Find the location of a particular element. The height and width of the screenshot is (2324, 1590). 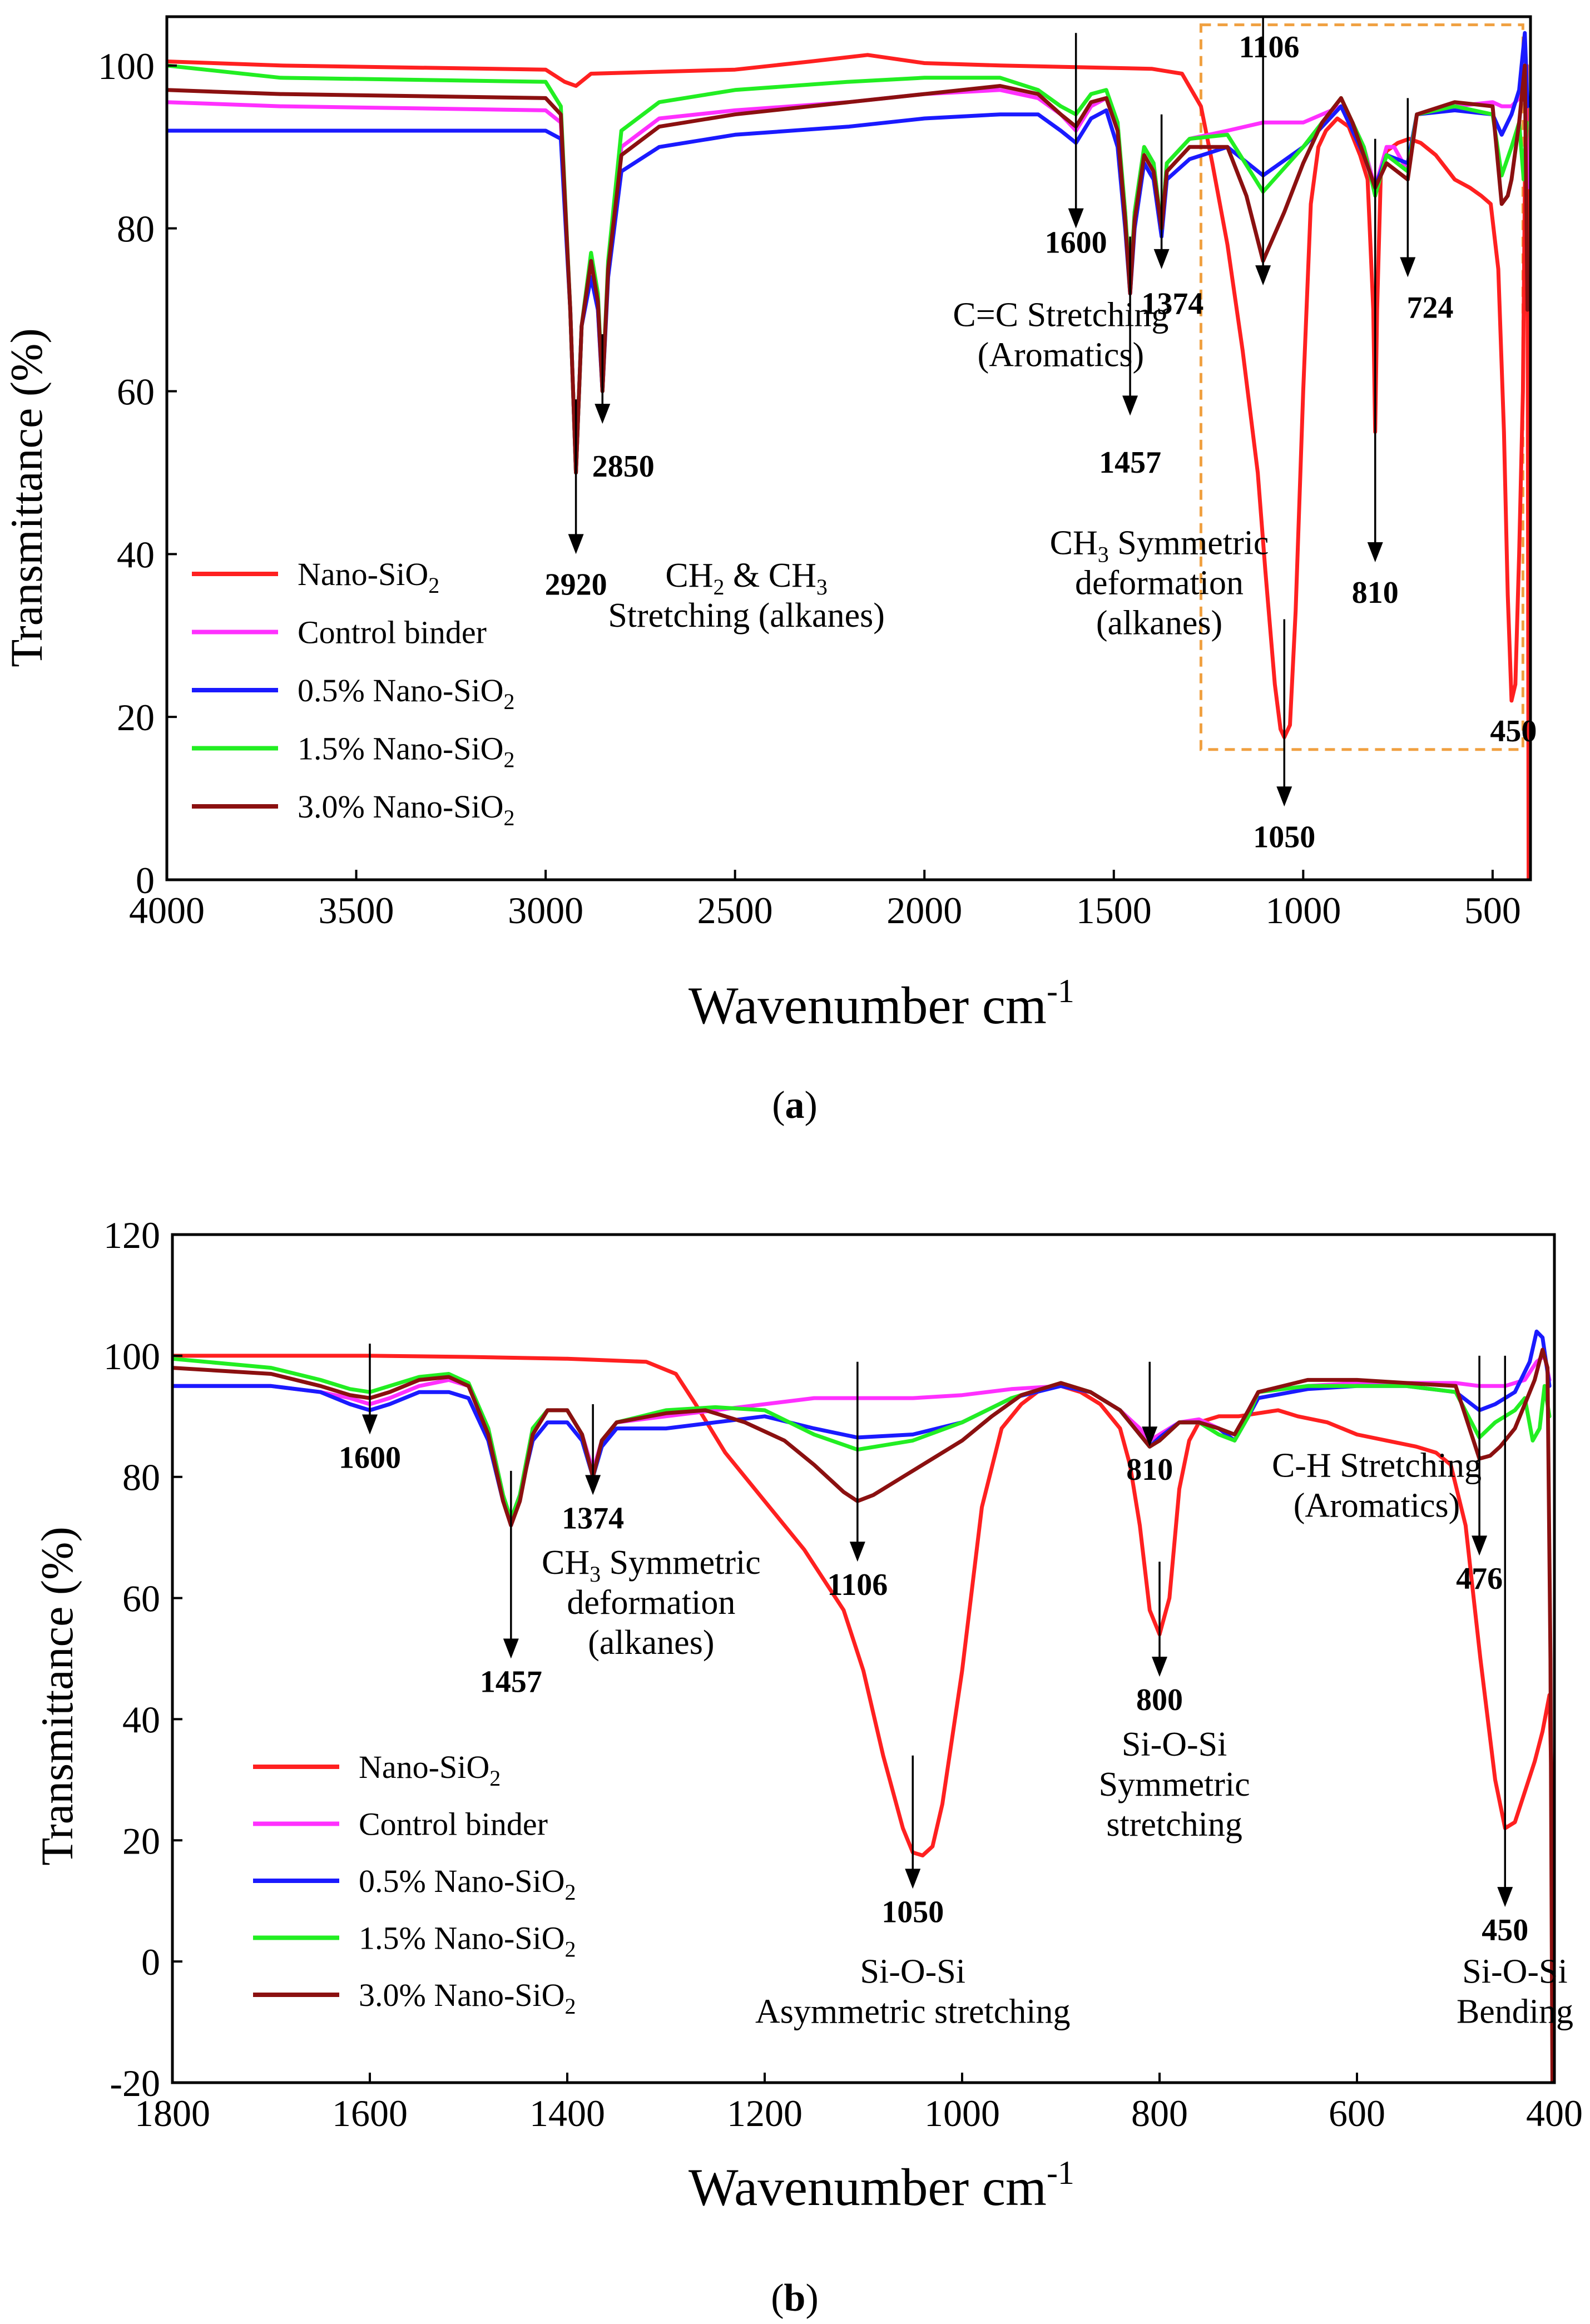

chart-a-peak-label: 450 is located at coordinates (1513, 731).